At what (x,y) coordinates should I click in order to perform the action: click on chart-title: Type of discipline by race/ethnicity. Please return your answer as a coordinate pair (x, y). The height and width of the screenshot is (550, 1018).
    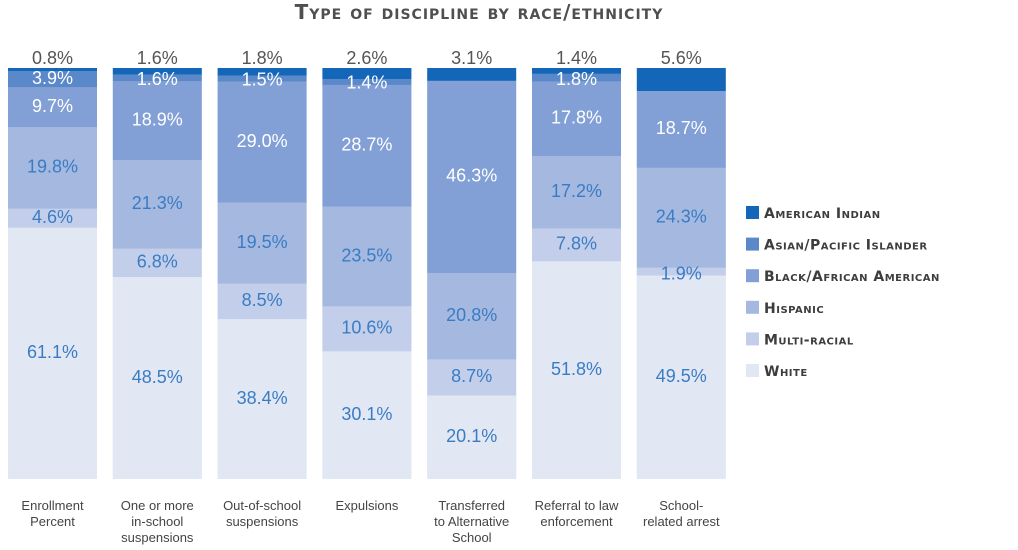
    Looking at the image, I should click on (479, 12).